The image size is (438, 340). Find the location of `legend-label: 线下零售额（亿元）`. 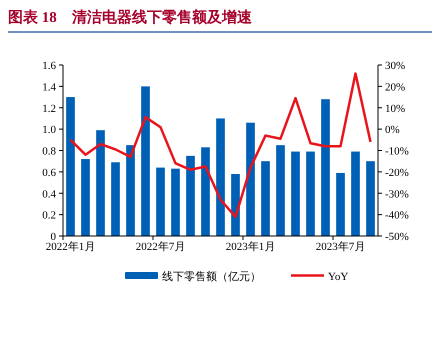

legend-label: 线下零售额（亿元） is located at coordinates (211, 276).